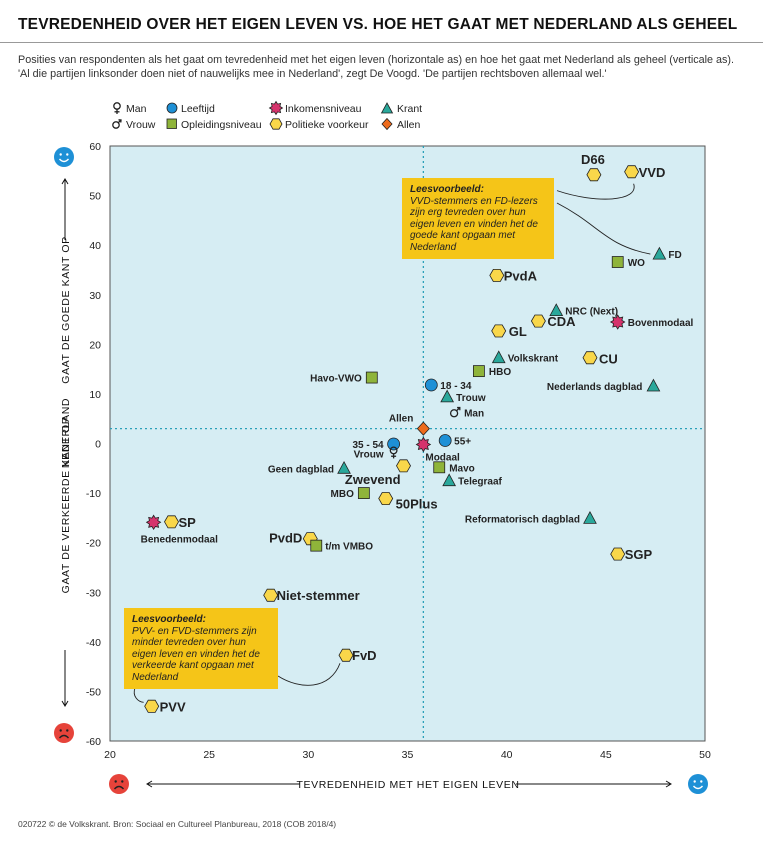  I want to click on x-axis-title-group: TEVREDENHEID MET HET EIGEN LEVEN, so click(409, 785).